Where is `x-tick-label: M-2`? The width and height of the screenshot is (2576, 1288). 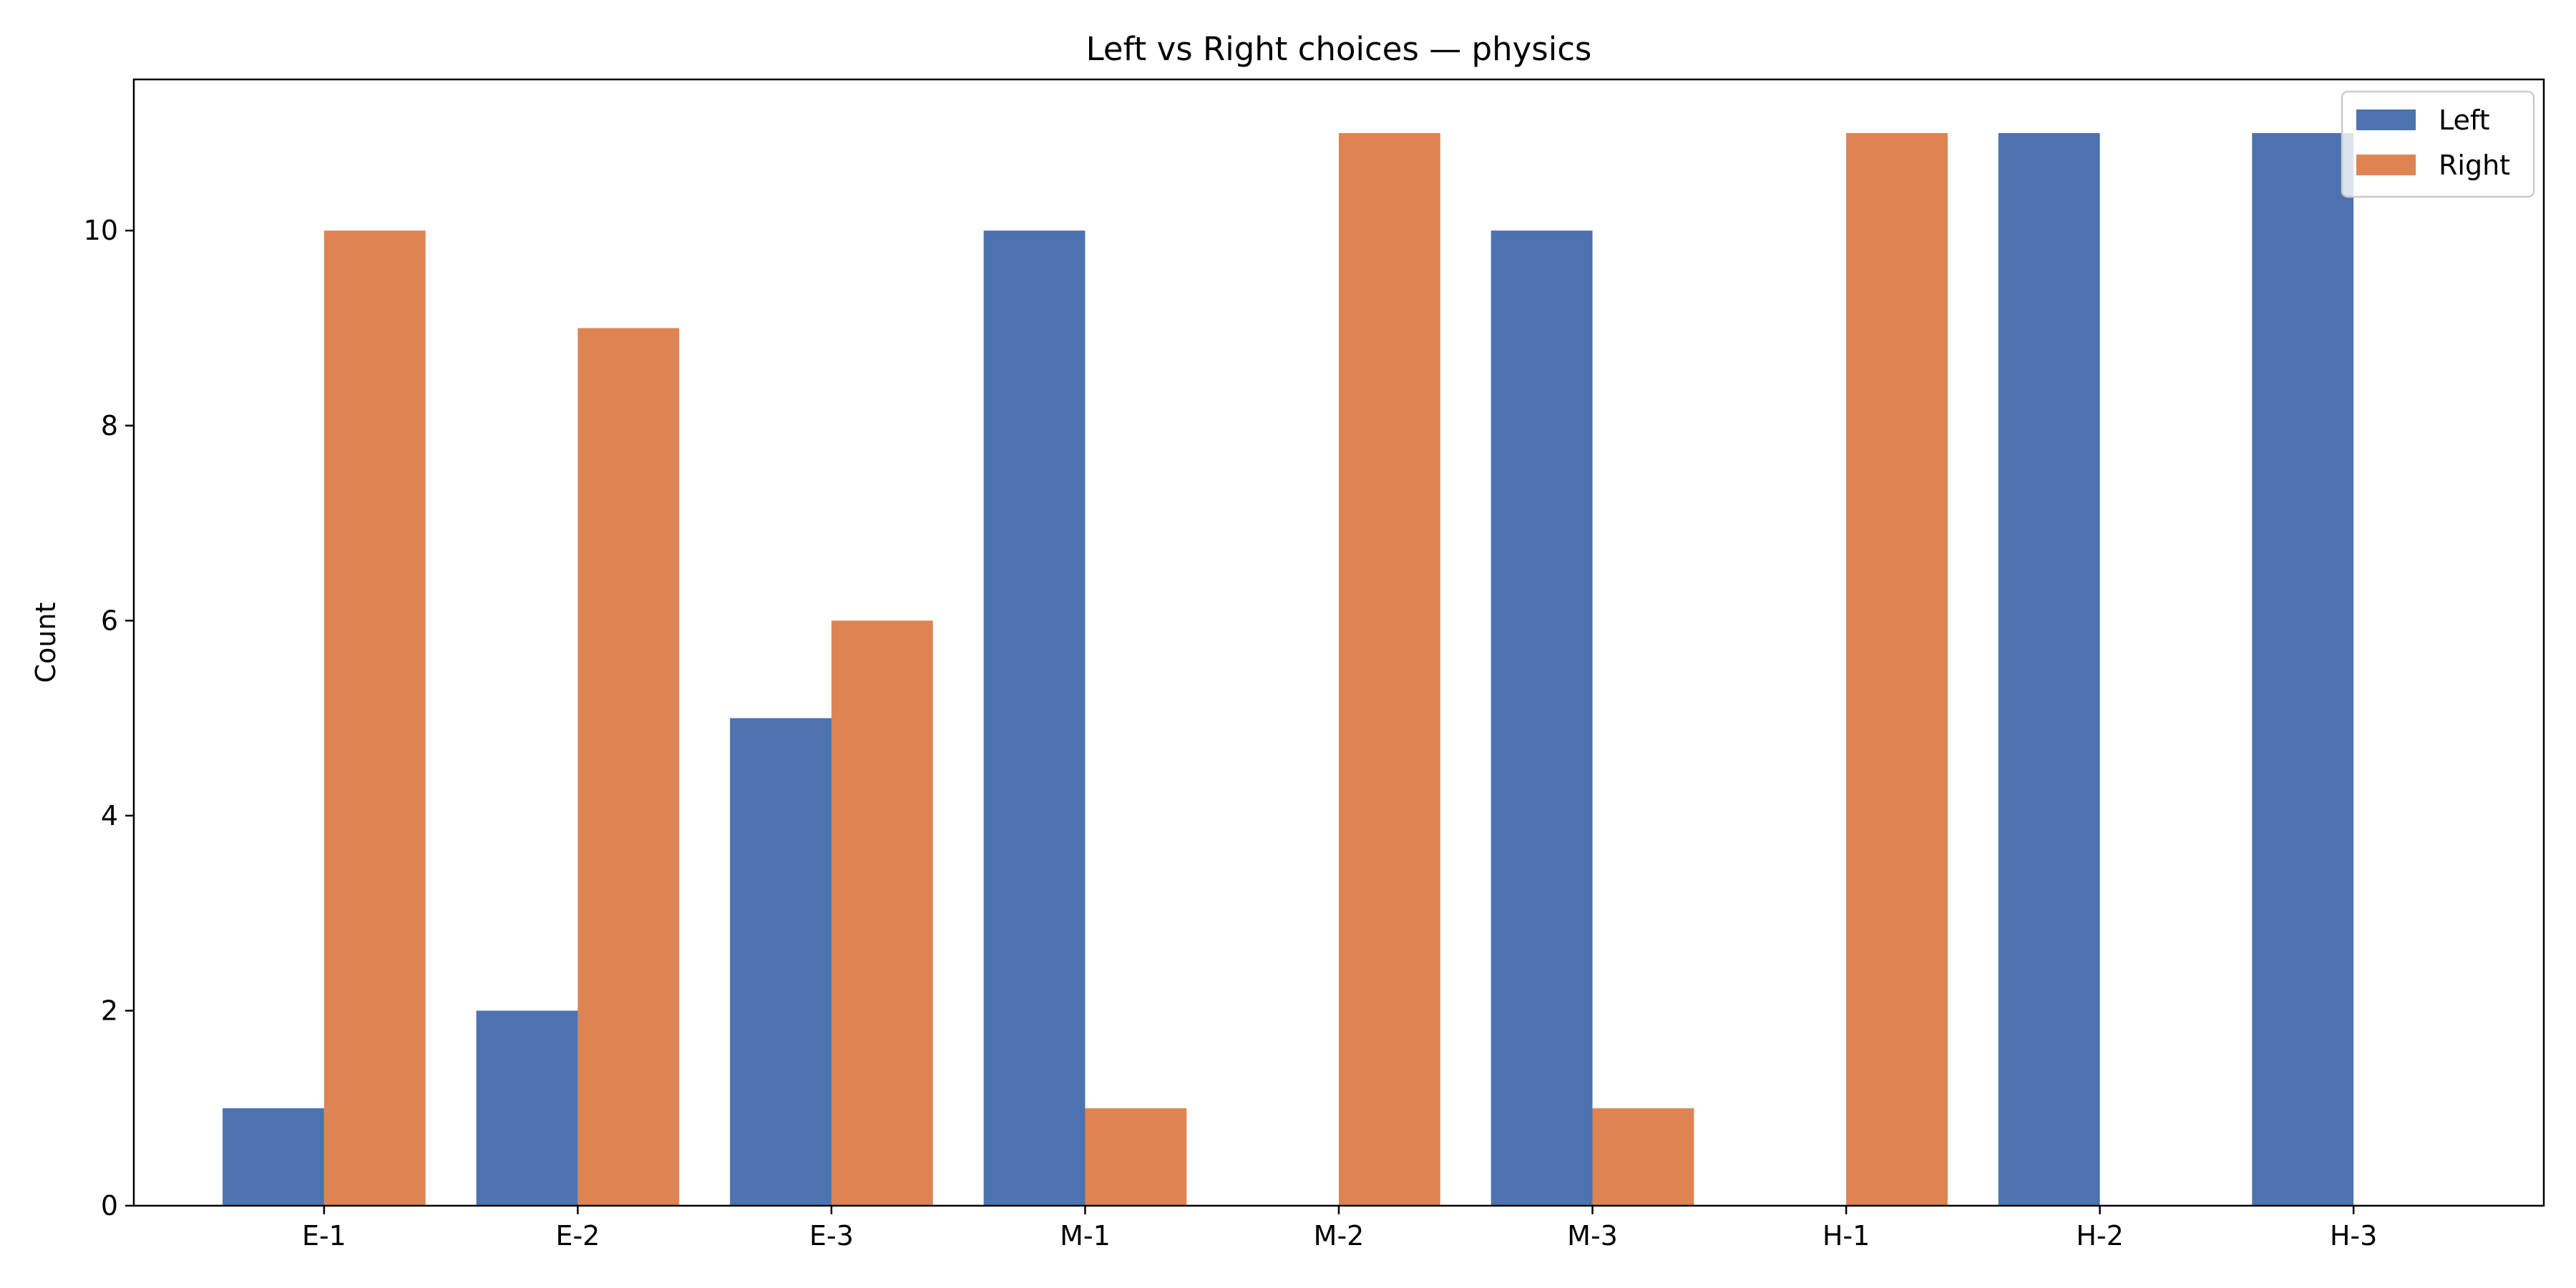 x-tick-label: M-2 is located at coordinates (1339, 1236).